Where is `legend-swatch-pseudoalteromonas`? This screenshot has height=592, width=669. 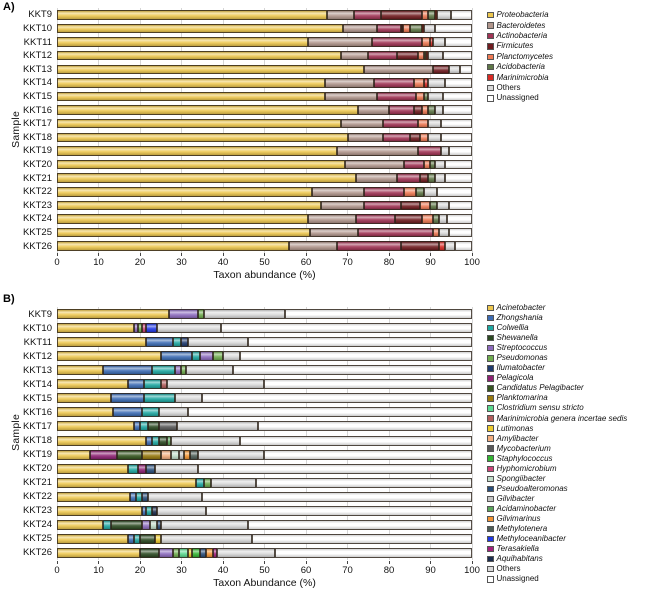
legend-swatch-pseudoalteromonas is located at coordinates (490, 489).